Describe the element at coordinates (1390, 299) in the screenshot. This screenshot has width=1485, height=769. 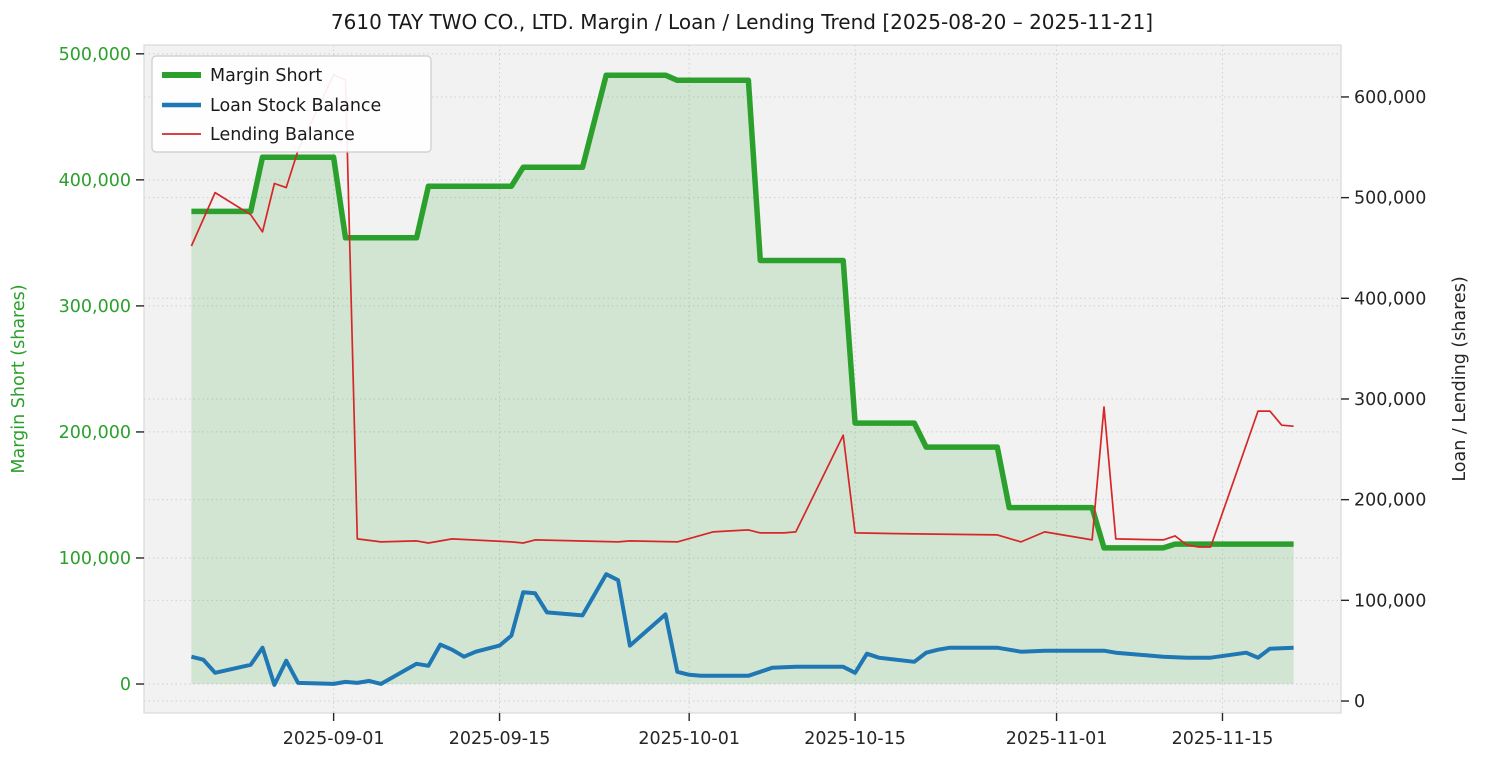
I see `tick-label-right: 400,000` at that location.